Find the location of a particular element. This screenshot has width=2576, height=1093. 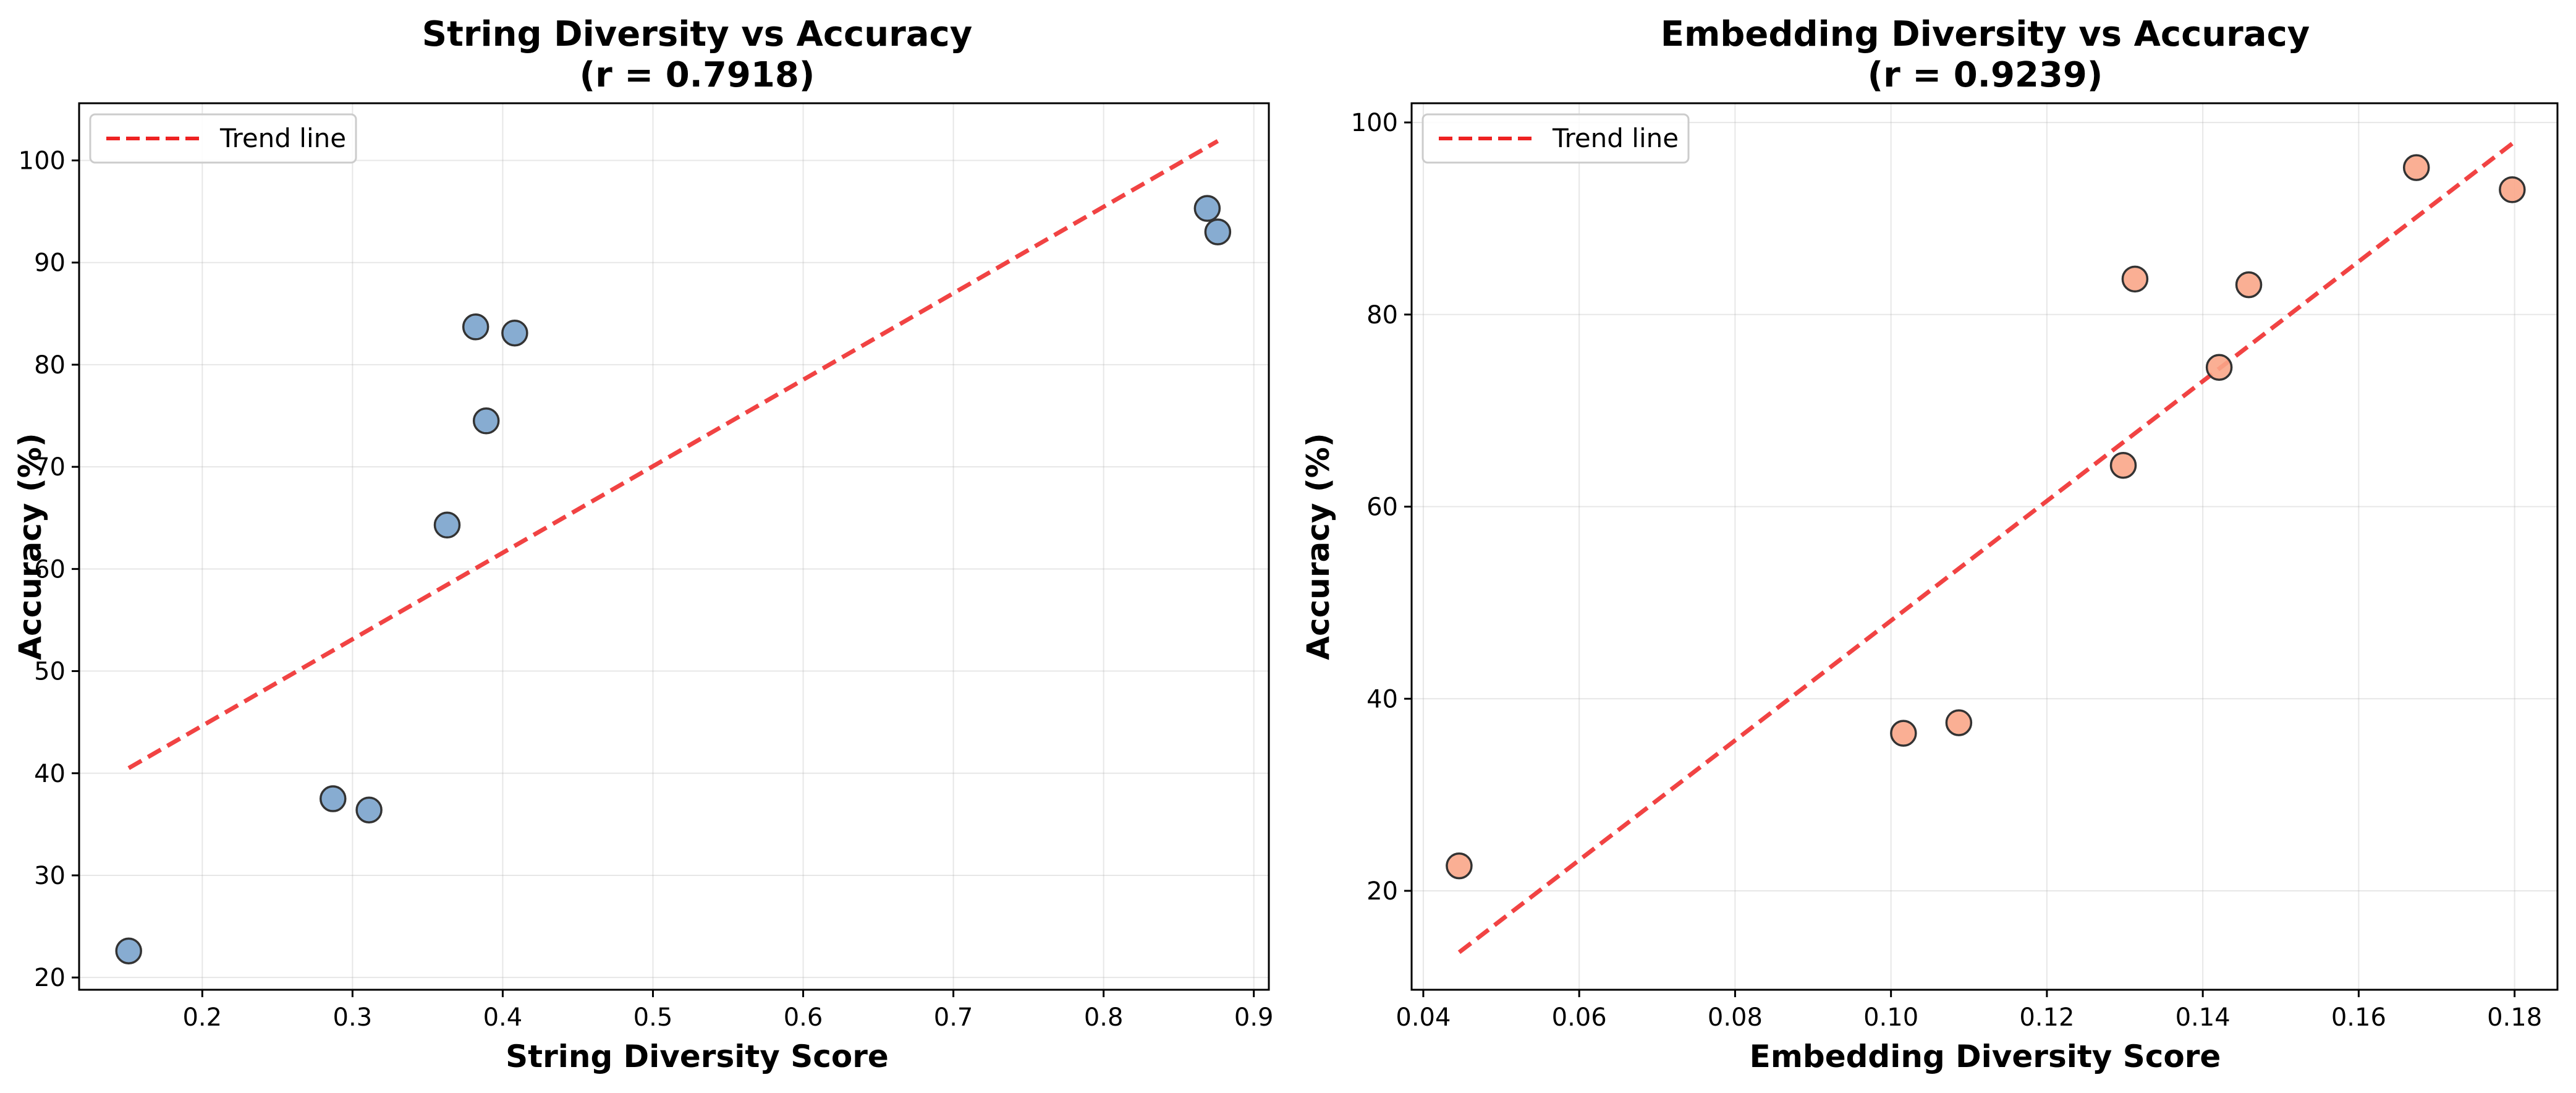

x-tick-label: 0.16 is located at coordinates (2358, 1017).